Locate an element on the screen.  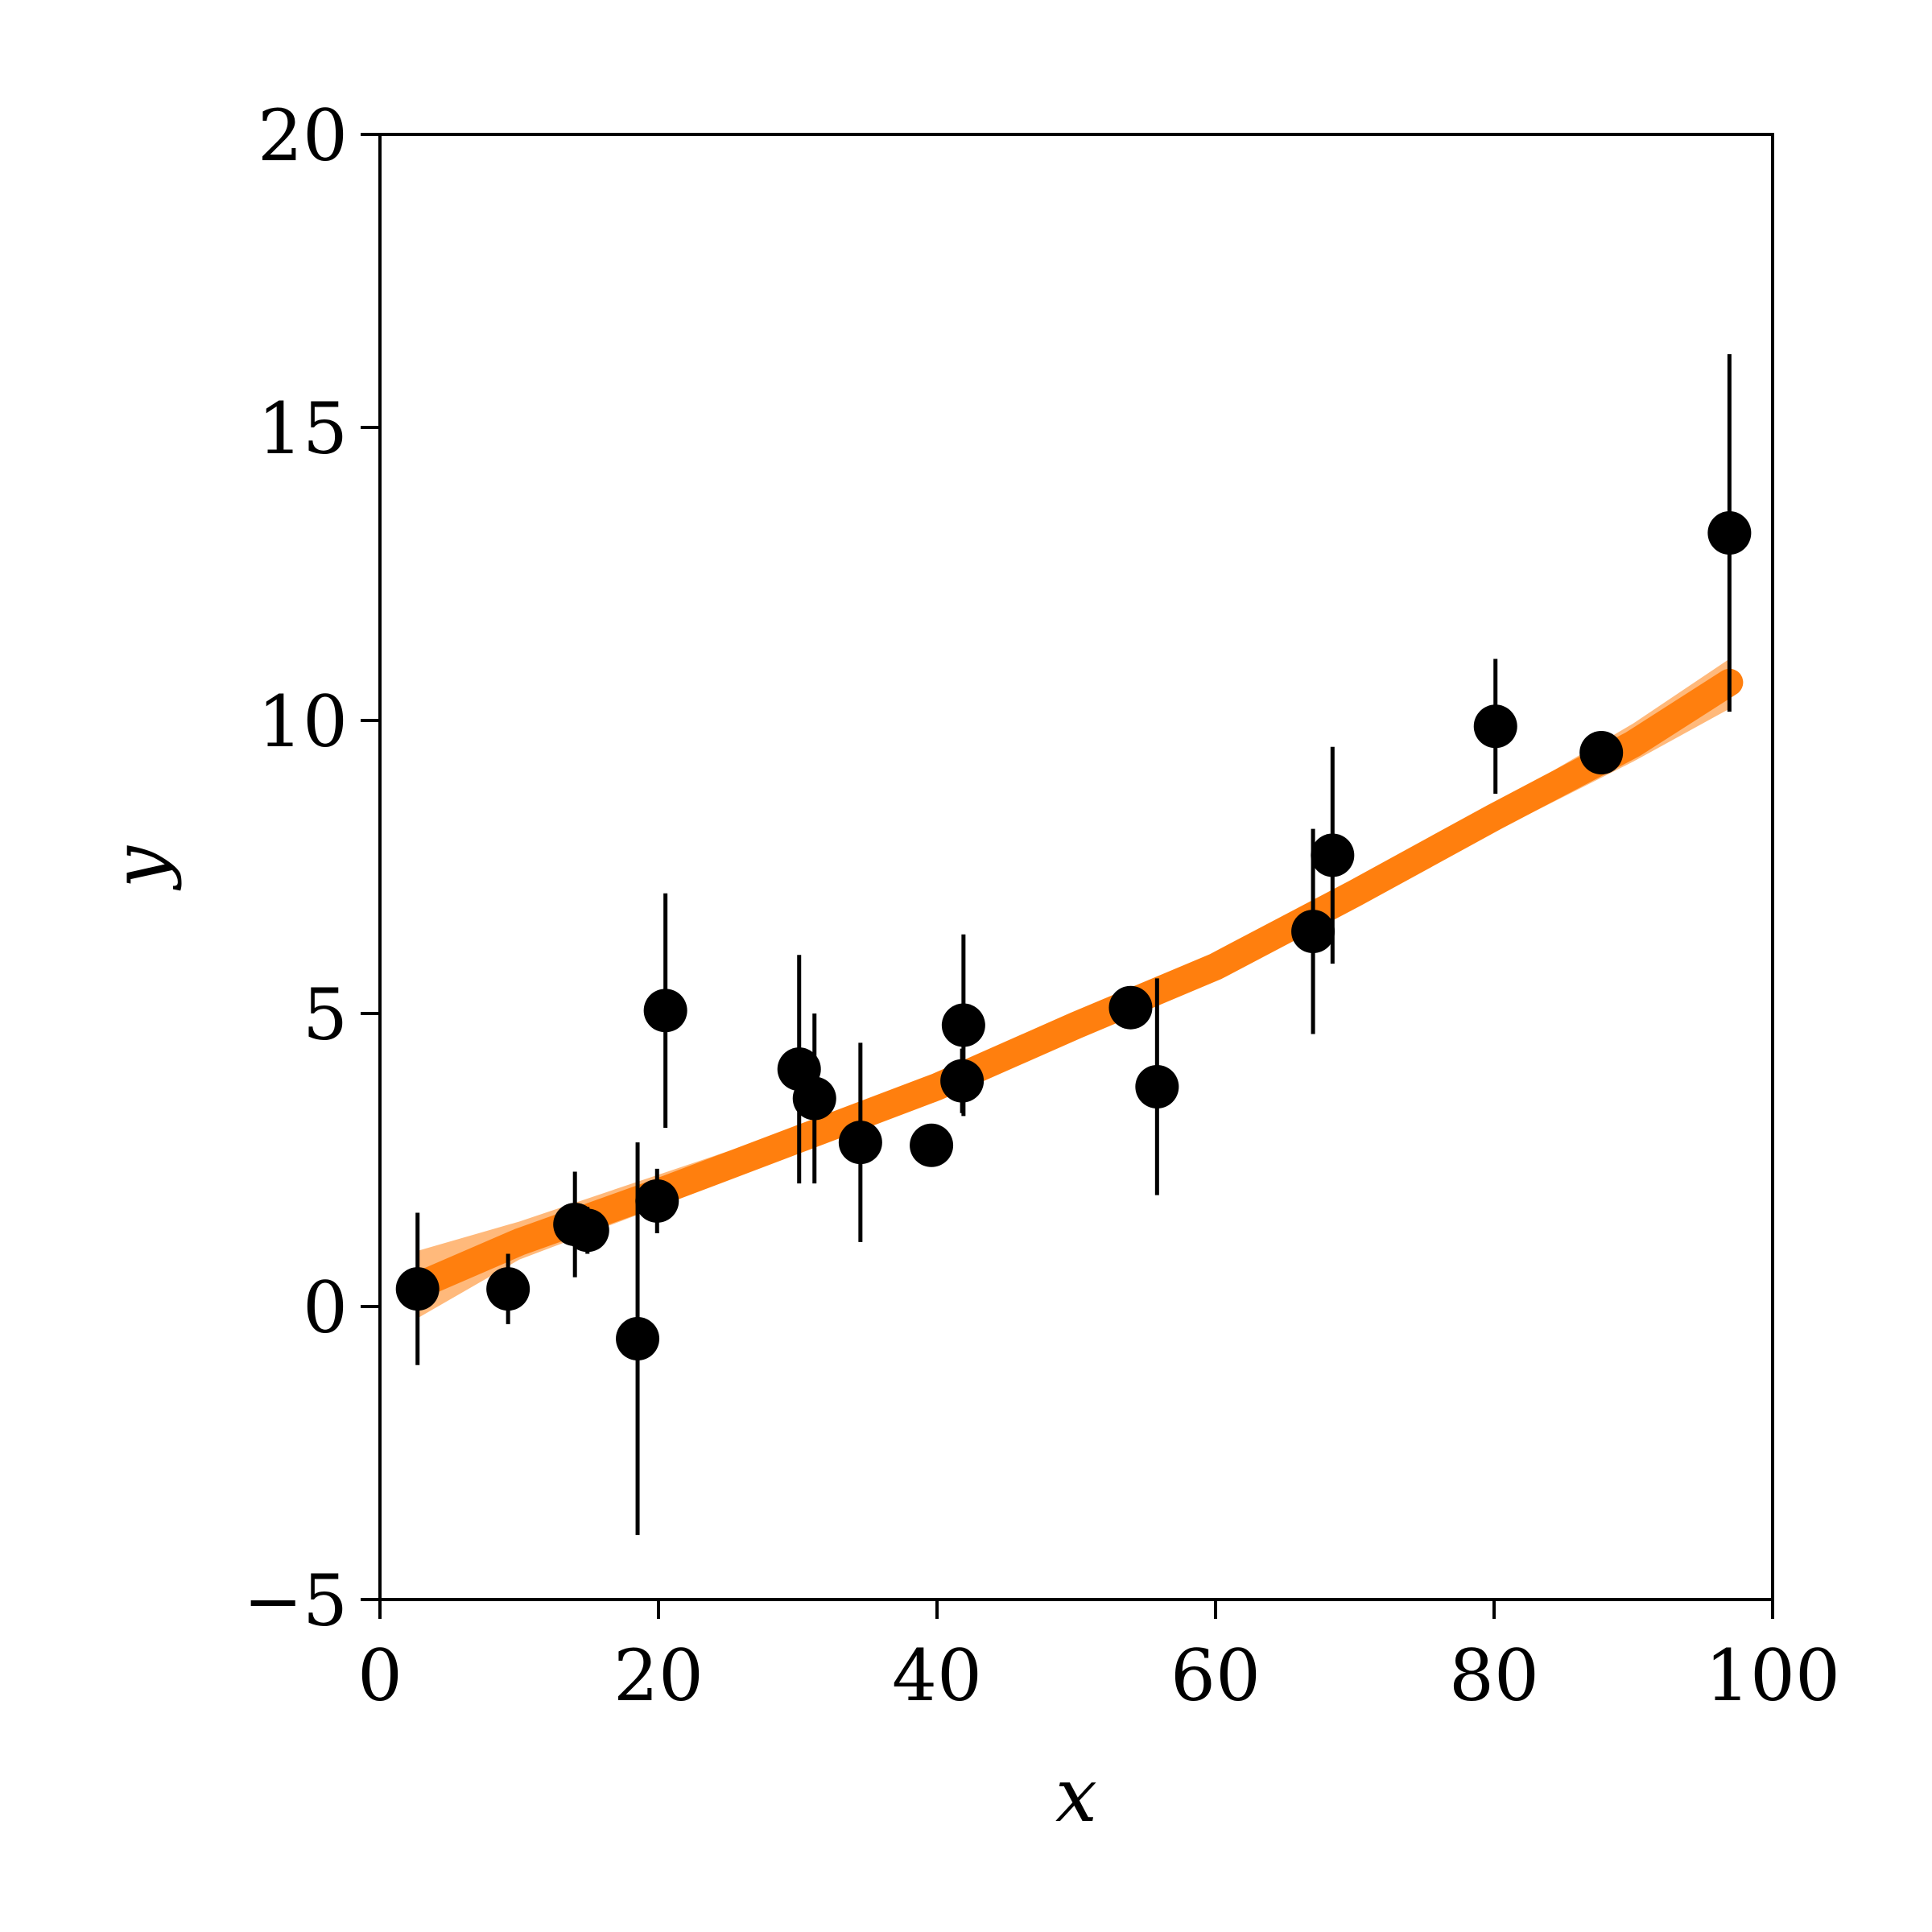
x-tick-label: 60 is located at coordinates (1215, 1675).